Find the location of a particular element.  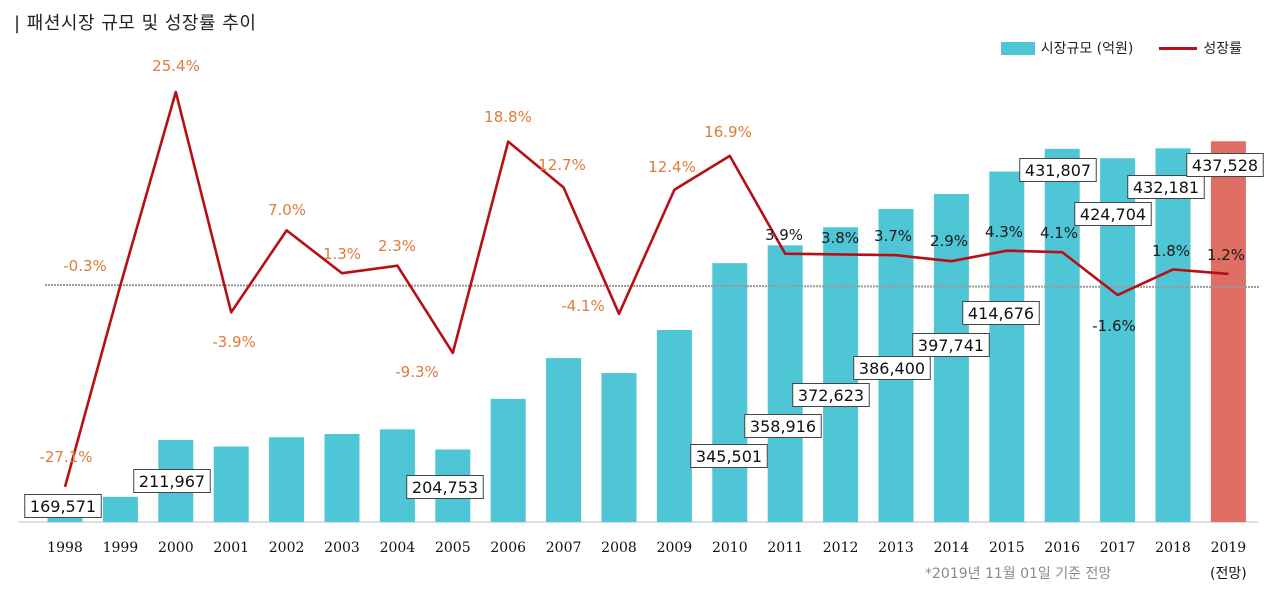

x-tick-label: 2018 is located at coordinates (1173, 548).